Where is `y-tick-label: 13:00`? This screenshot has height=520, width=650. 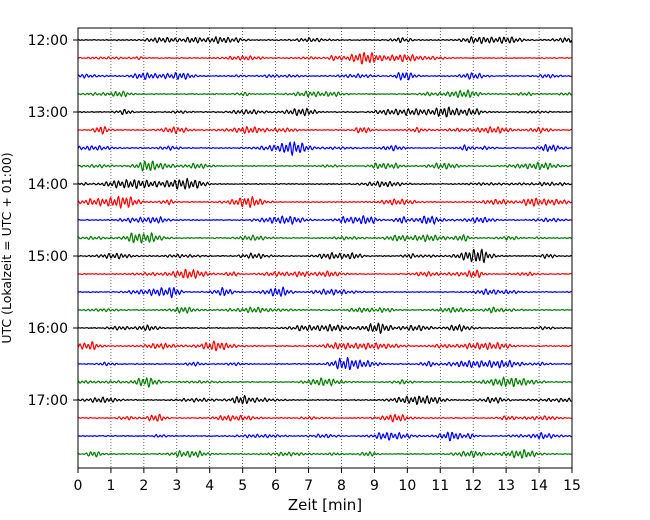
y-tick-label: 13:00 is located at coordinates (48, 113).